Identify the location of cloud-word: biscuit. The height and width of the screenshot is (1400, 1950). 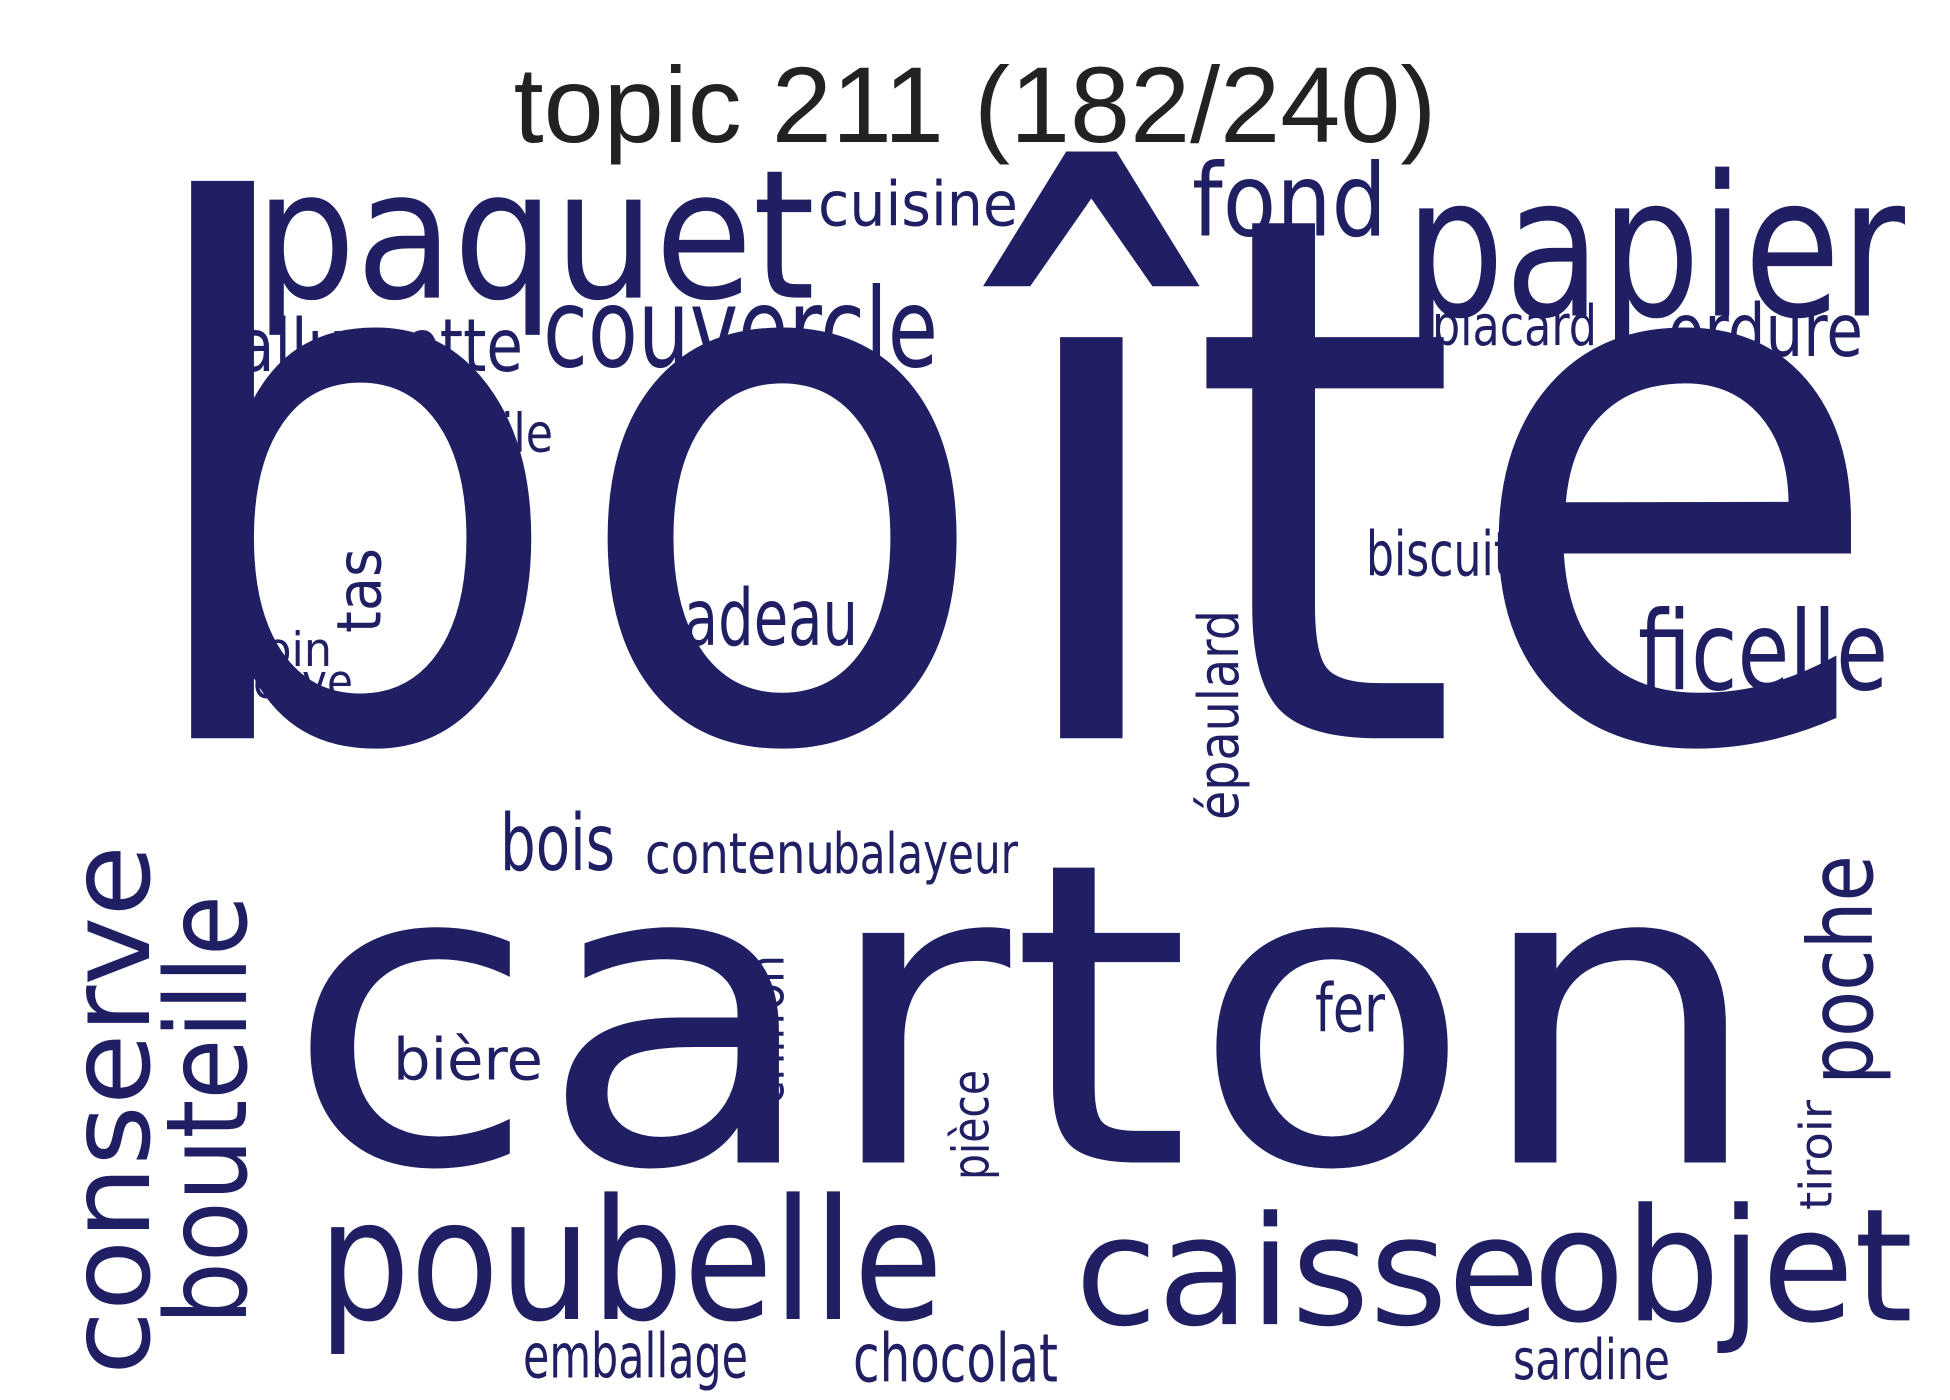
(1438, 554).